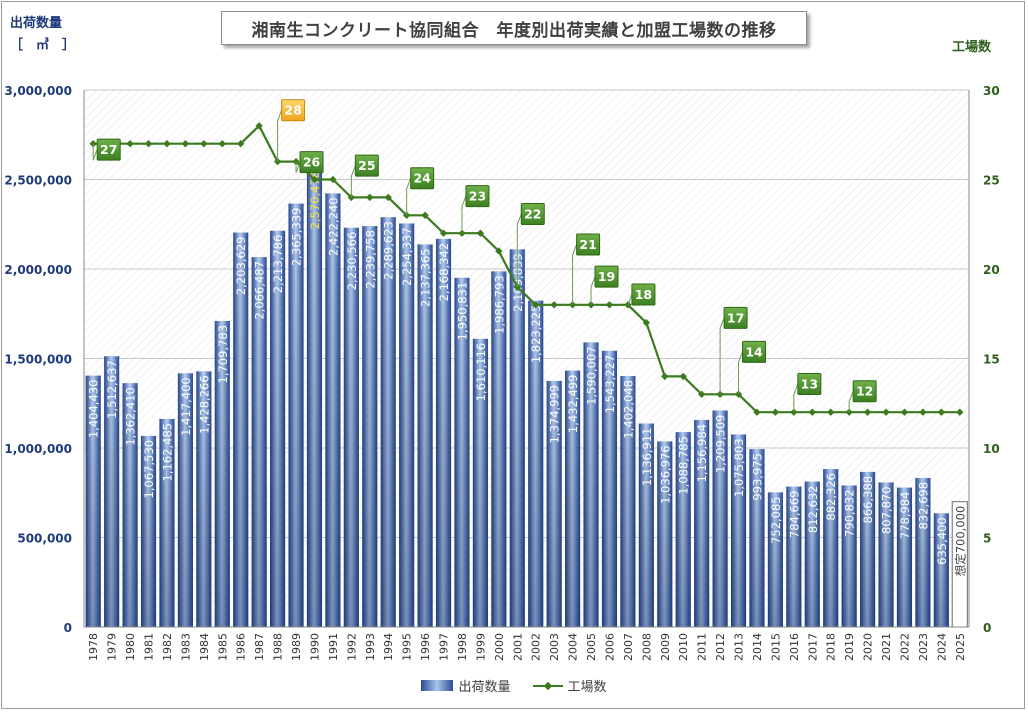 This screenshot has width=1028, height=712. Describe the element at coordinates (923, 647) in the screenshot. I see `x-tick-label: 2023` at that location.